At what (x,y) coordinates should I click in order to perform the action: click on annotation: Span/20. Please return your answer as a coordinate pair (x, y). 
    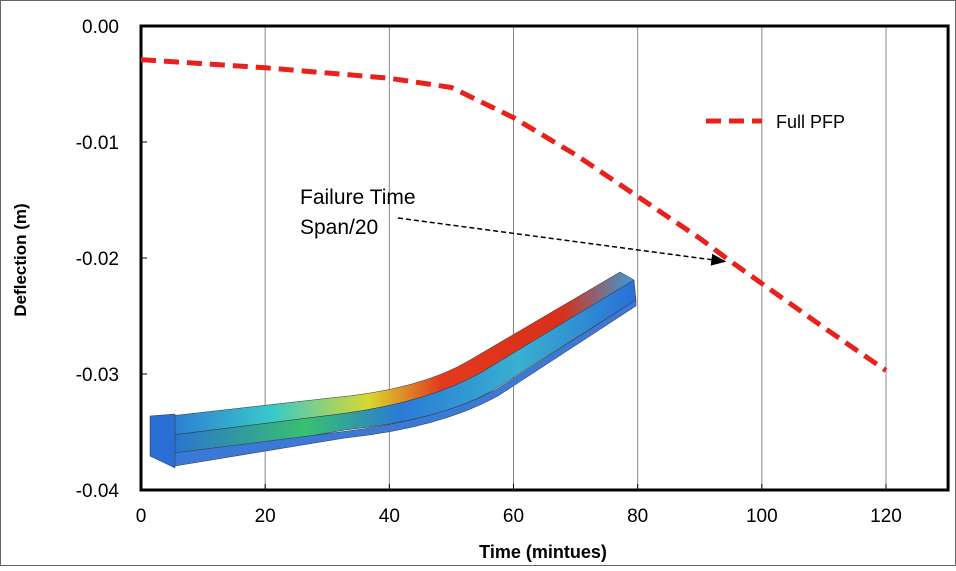
    Looking at the image, I should click on (339, 227).